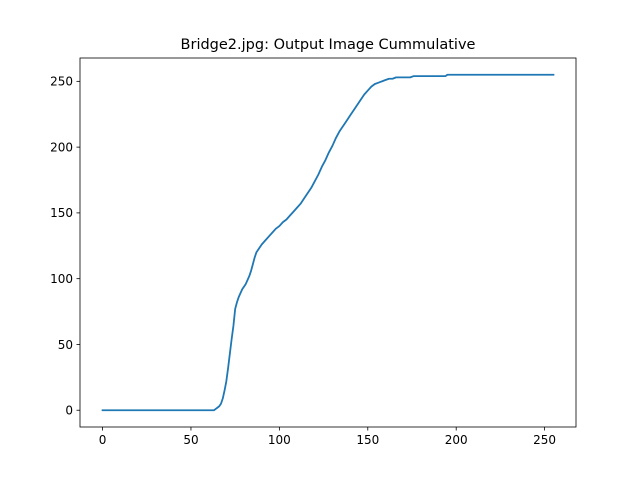 This screenshot has height=480, width=640. Describe the element at coordinates (61, 279) in the screenshot. I see `y-tick-label: 100` at that location.